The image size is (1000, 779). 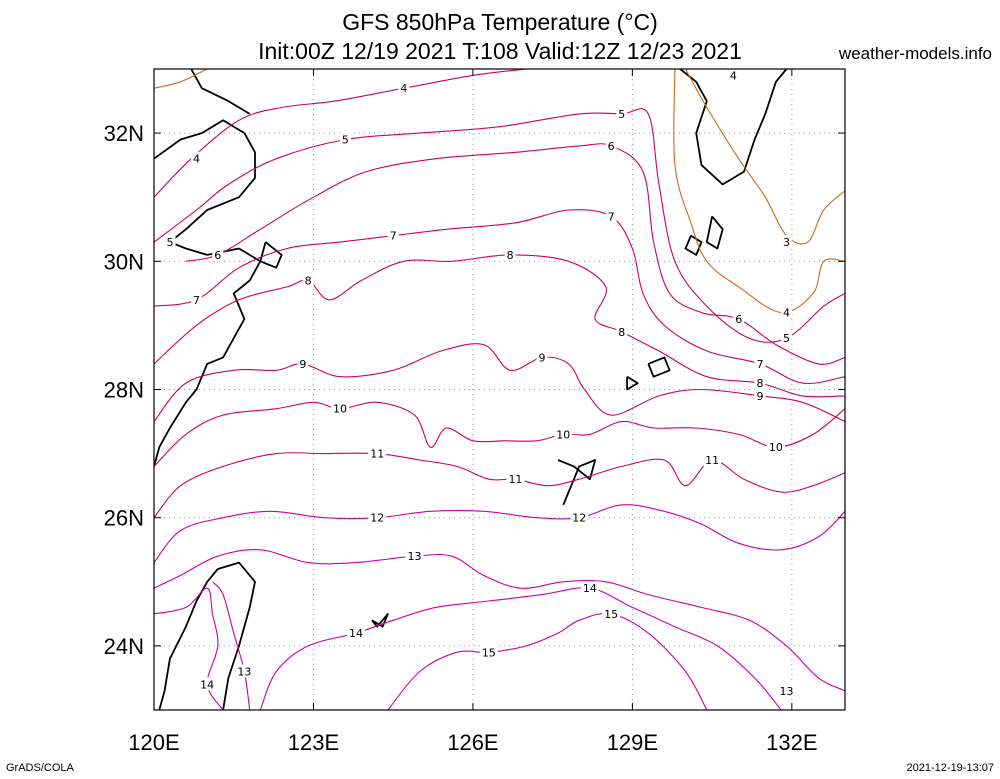 What do you see at coordinates (915, 53) in the screenshot?
I see `source-site-label: weather-models.info` at bounding box center [915, 53].